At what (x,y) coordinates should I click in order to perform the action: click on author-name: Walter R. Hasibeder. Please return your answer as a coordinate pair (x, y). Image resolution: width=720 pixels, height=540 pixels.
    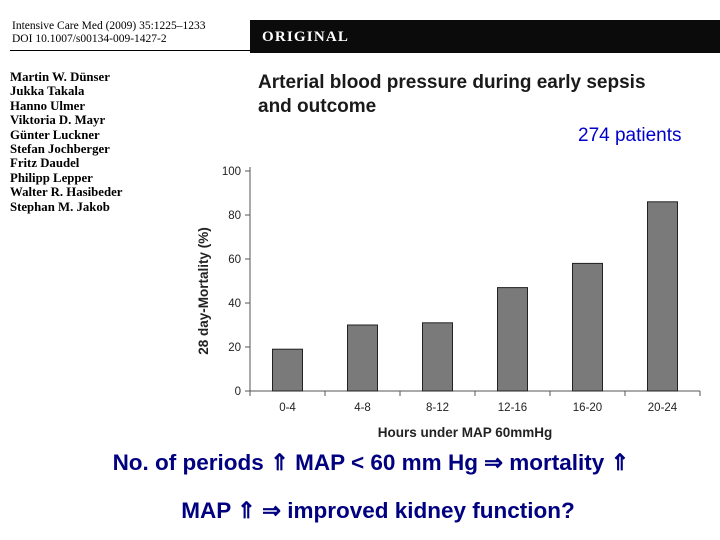
    Looking at the image, I should click on (66, 192).